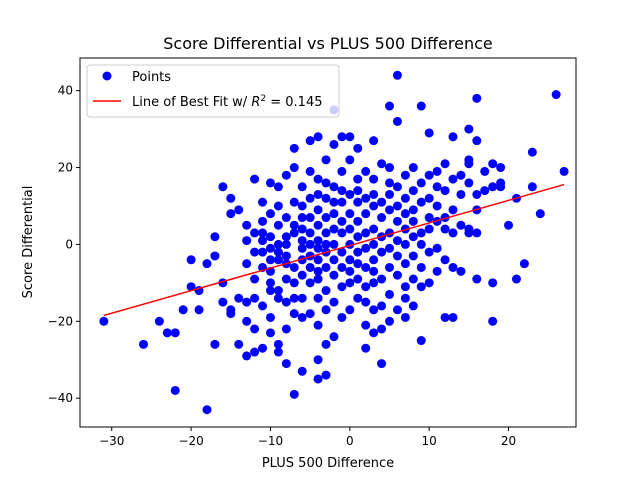 The image size is (640, 480). I want to click on legend-fit-label-exp: 2, so click(263, 99).